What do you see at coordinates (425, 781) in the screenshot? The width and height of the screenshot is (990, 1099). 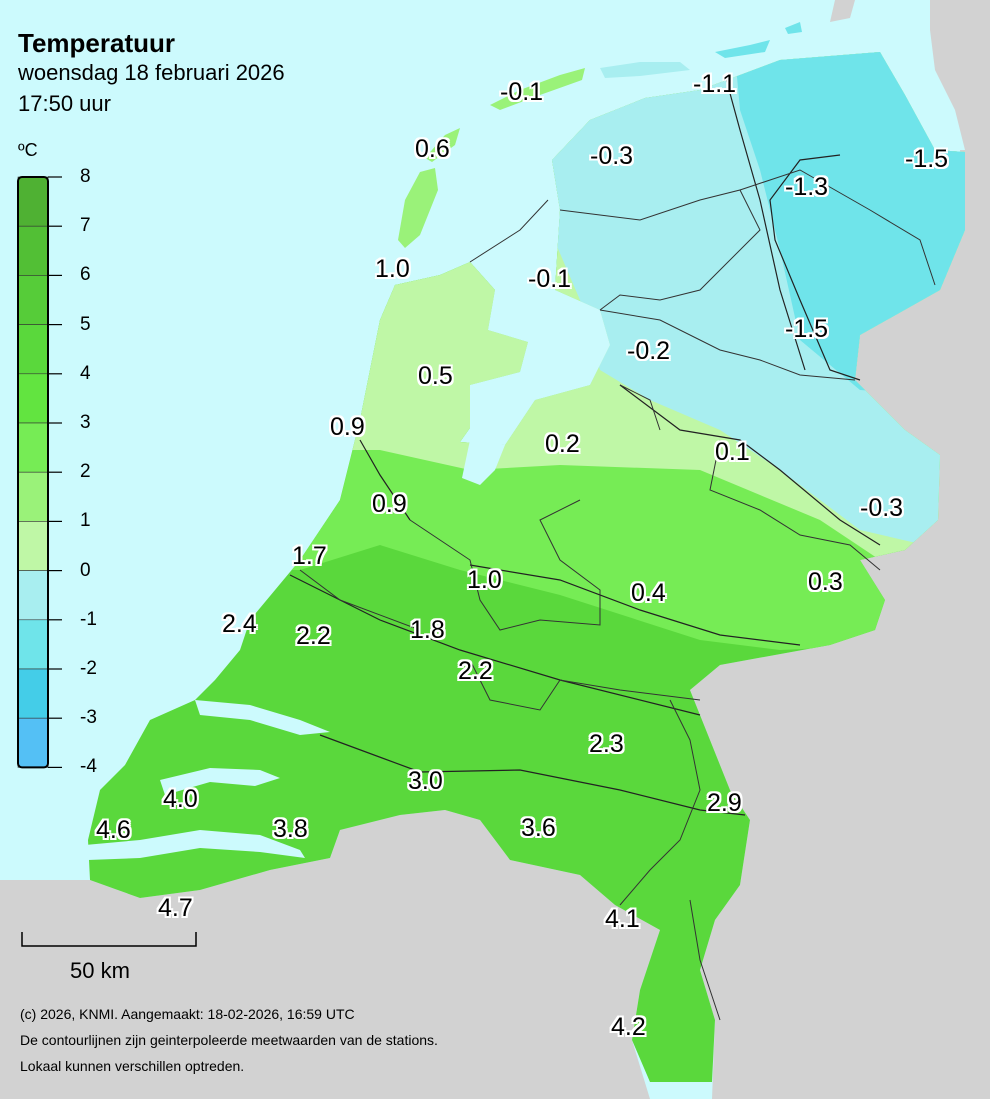 I see `station-temperature-label: 3.0` at bounding box center [425, 781].